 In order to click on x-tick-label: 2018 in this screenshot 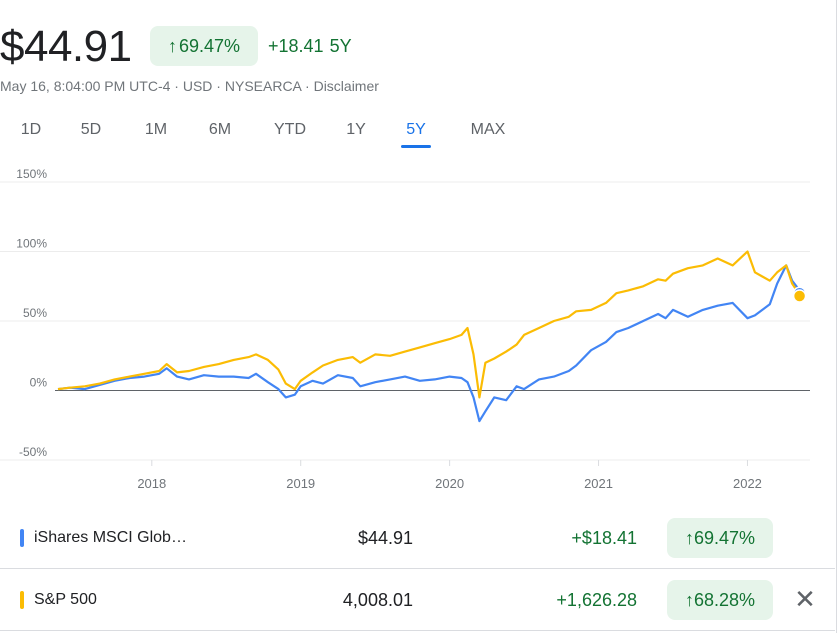, I will do `click(151, 483)`.